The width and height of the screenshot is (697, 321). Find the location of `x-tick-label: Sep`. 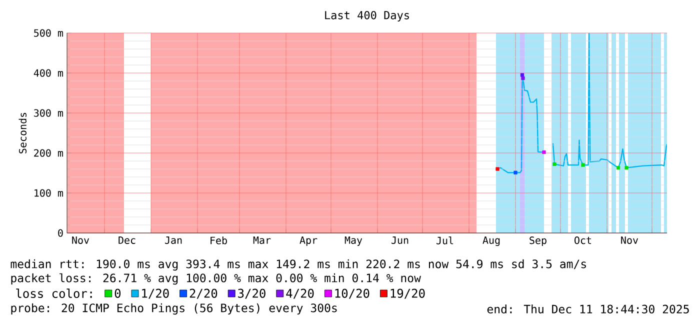

x-tick-label: Sep is located at coordinates (538, 241).